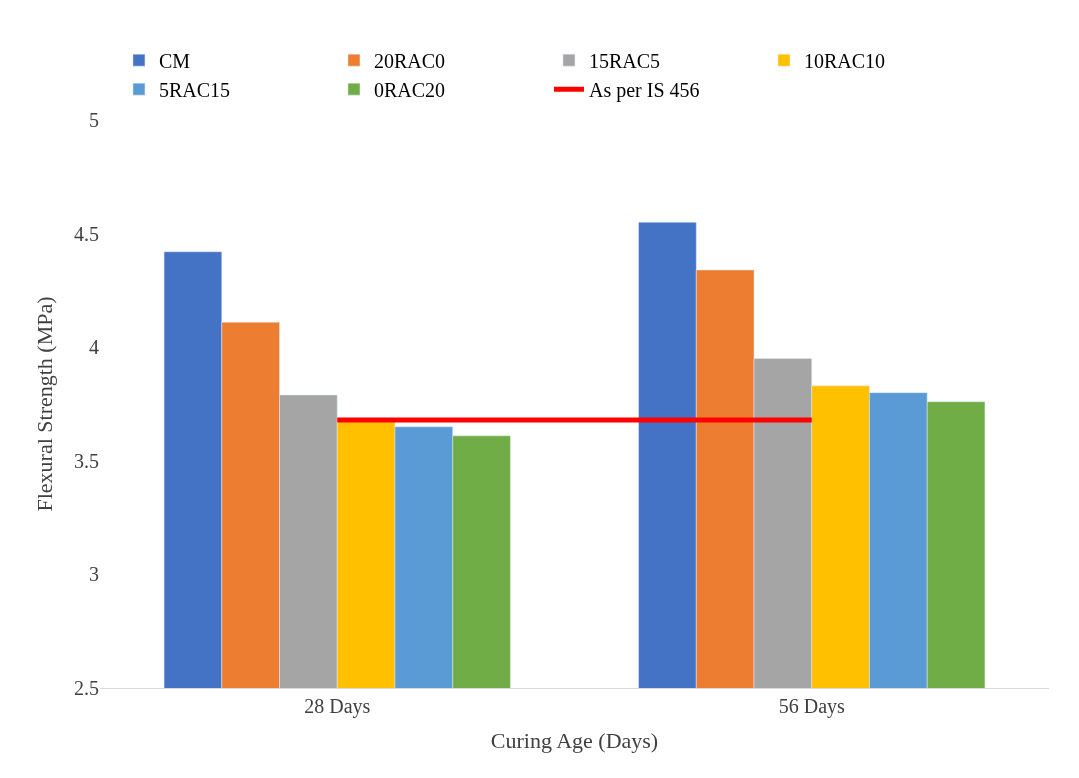  What do you see at coordinates (409, 89) in the screenshot?
I see `legend-label: 0RAC20` at bounding box center [409, 89].